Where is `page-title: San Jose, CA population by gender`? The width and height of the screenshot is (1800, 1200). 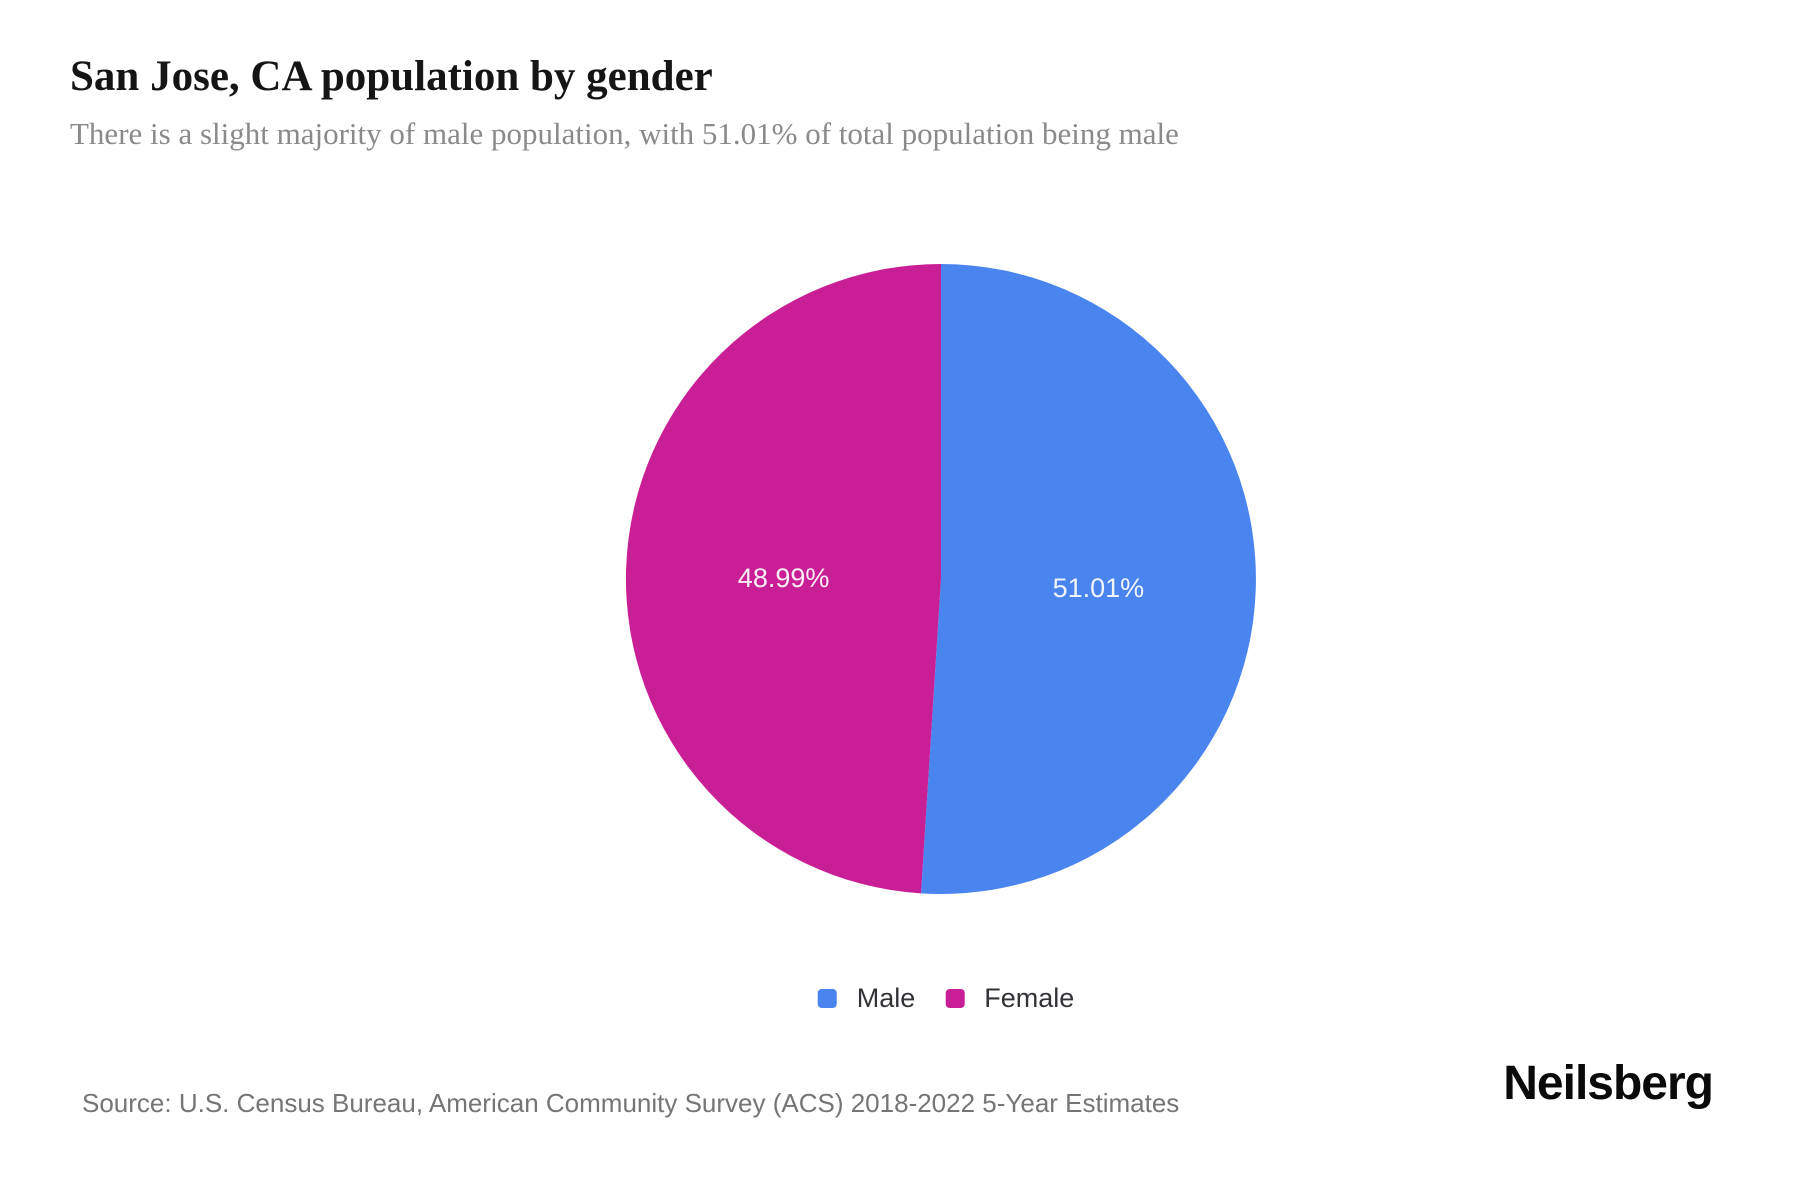
page-title: San Jose, CA population by gender is located at coordinates (391, 76).